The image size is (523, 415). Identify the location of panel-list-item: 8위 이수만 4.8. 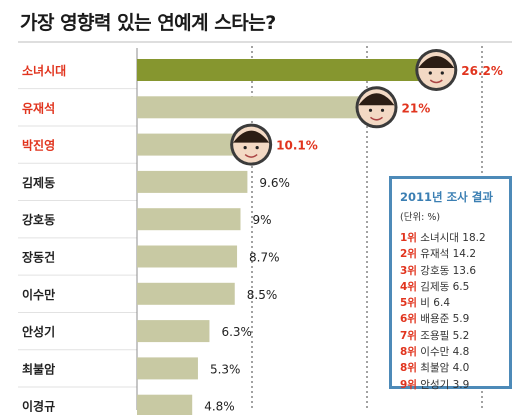
(454, 352).